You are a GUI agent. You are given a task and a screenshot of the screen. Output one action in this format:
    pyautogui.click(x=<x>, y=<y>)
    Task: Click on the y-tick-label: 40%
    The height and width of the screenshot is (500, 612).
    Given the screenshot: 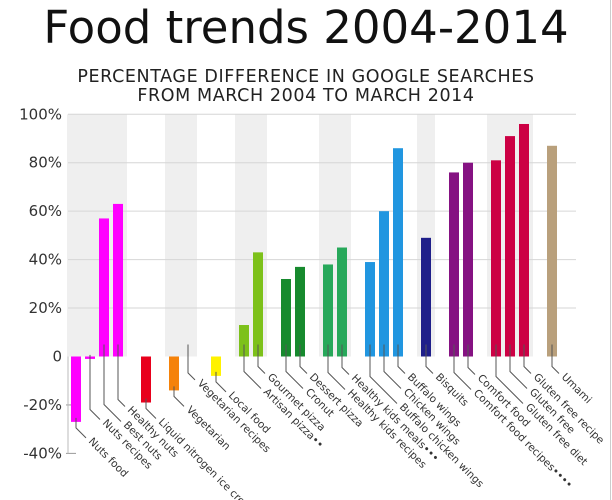 What is the action you would take?
    pyautogui.click(x=45, y=260)
    